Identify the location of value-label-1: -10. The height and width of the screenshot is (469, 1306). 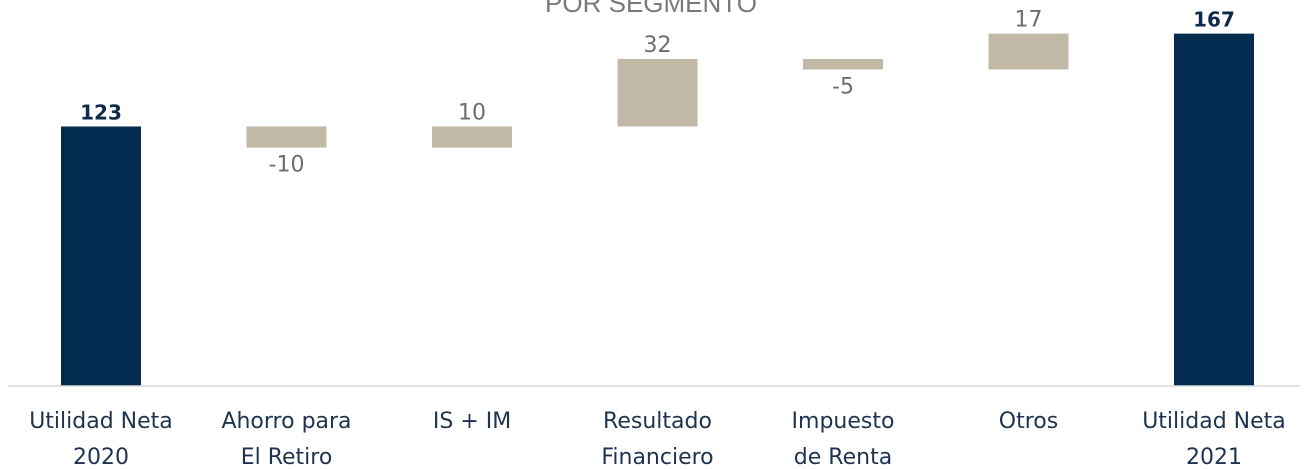
(287, 165).